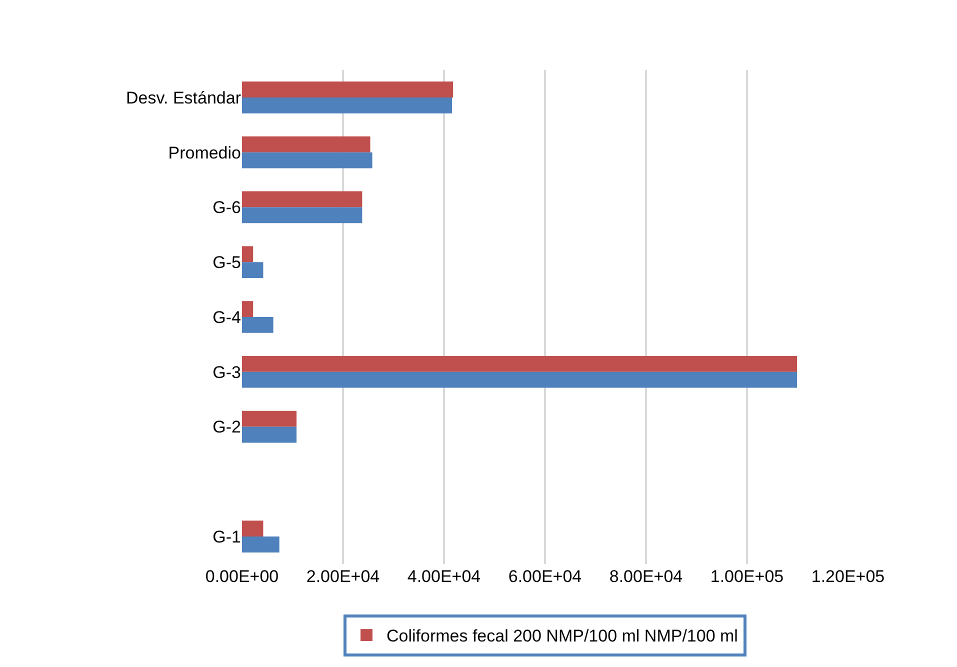 The image size is (957, 667). I want to click on legend-label: Coliformes fecal 200 NMP/100 ml NMP/100 ml, so click(562, 636).